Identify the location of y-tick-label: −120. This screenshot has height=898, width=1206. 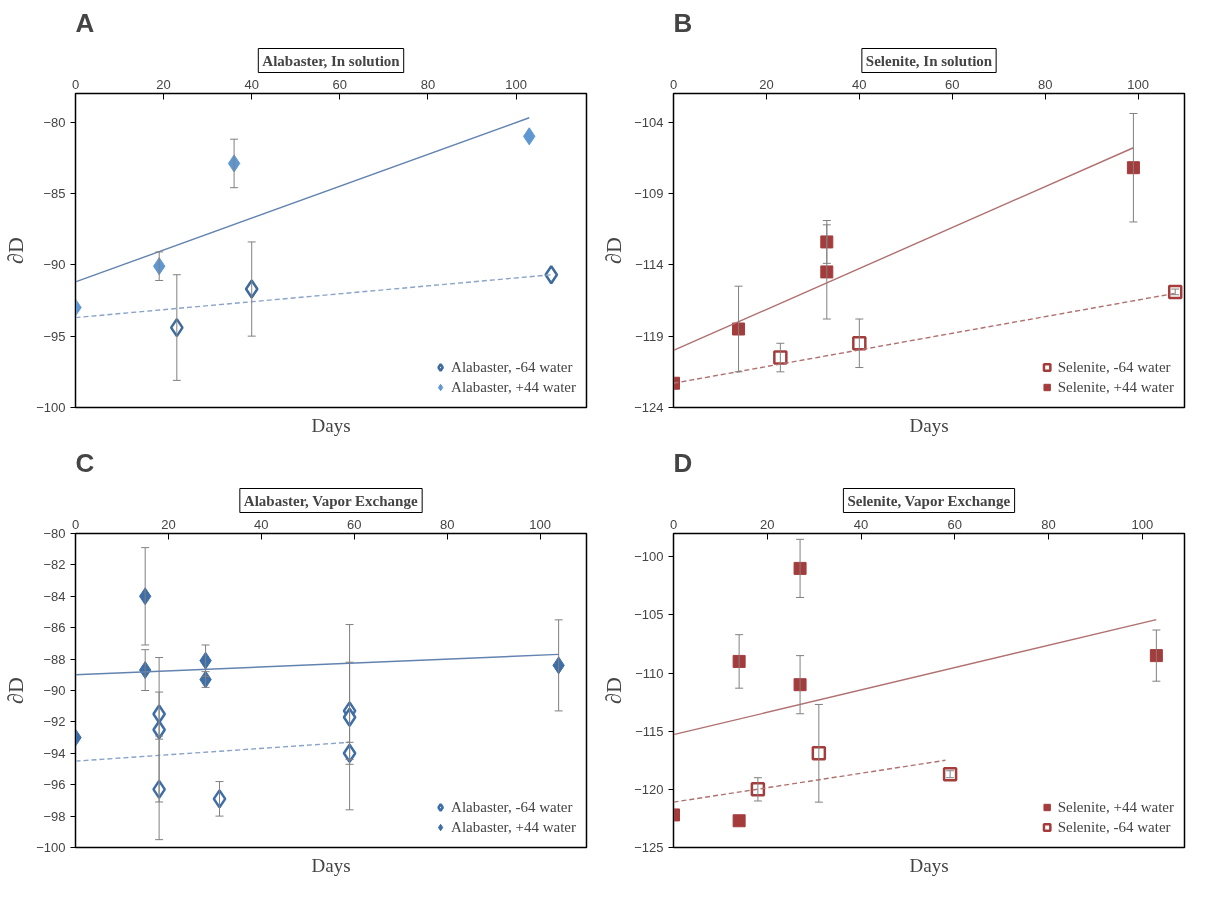
(649, 789).